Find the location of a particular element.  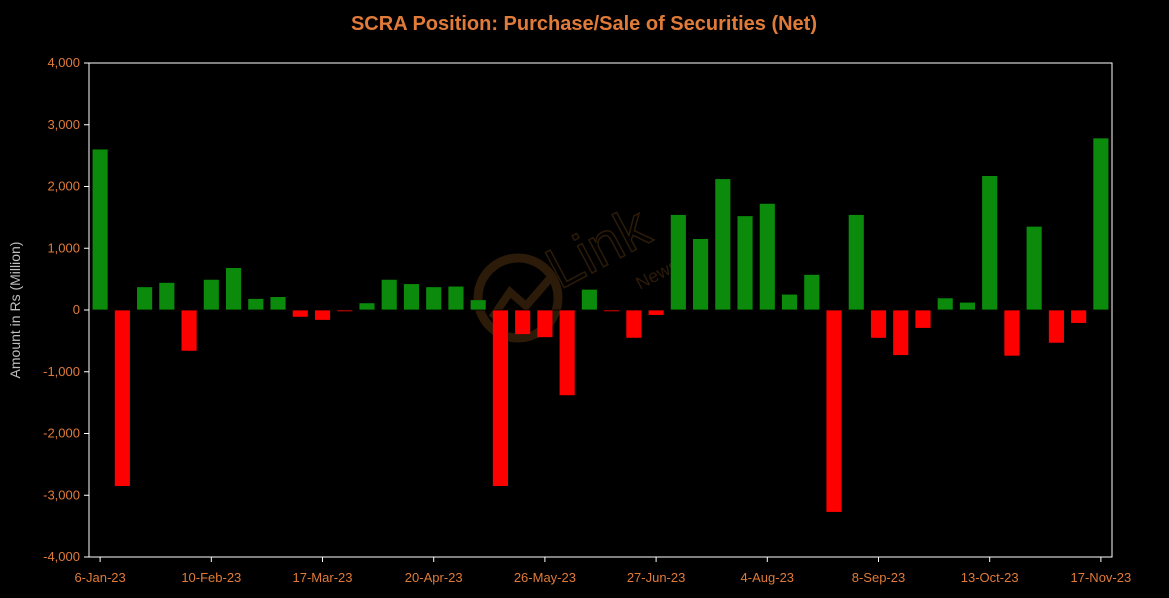

watermark: Link News is located at coordinates (577, 268).